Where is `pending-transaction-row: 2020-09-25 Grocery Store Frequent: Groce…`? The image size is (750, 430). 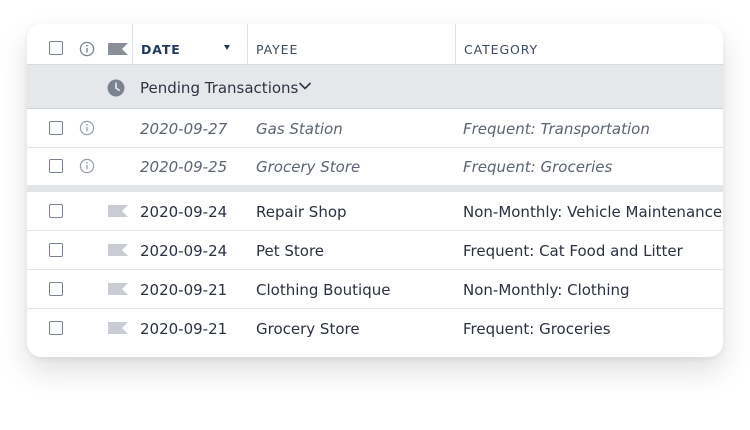
pending-transaction-row: 2020-09-25 Grocery Store Frequent: Groce… is located at coordinates (375, 166).